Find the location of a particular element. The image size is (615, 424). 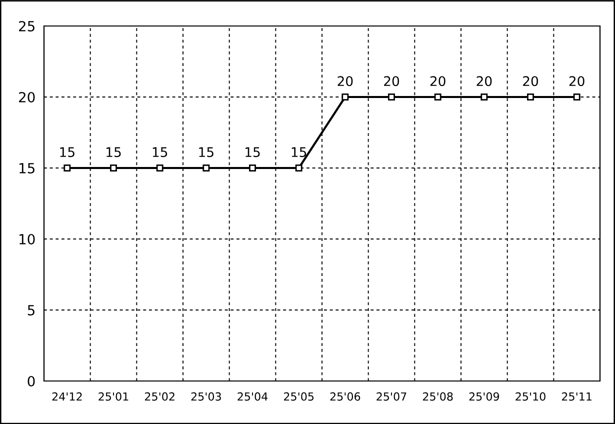

y-tick-label: 20 is located at coordinates (27, 97).